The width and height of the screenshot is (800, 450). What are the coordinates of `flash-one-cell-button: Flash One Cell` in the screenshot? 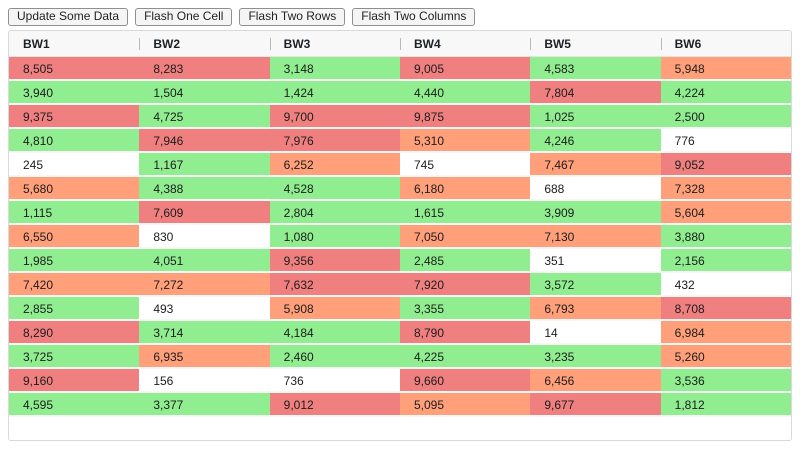 It's located at (184, 17).